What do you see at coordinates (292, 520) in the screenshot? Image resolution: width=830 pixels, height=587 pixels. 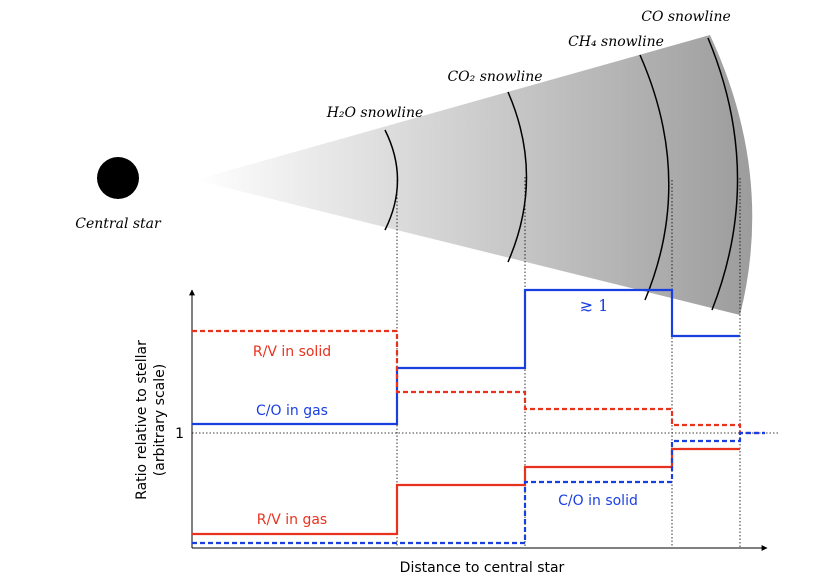 I see `annotation: R/V in gas` at bounding box center [292, 520].